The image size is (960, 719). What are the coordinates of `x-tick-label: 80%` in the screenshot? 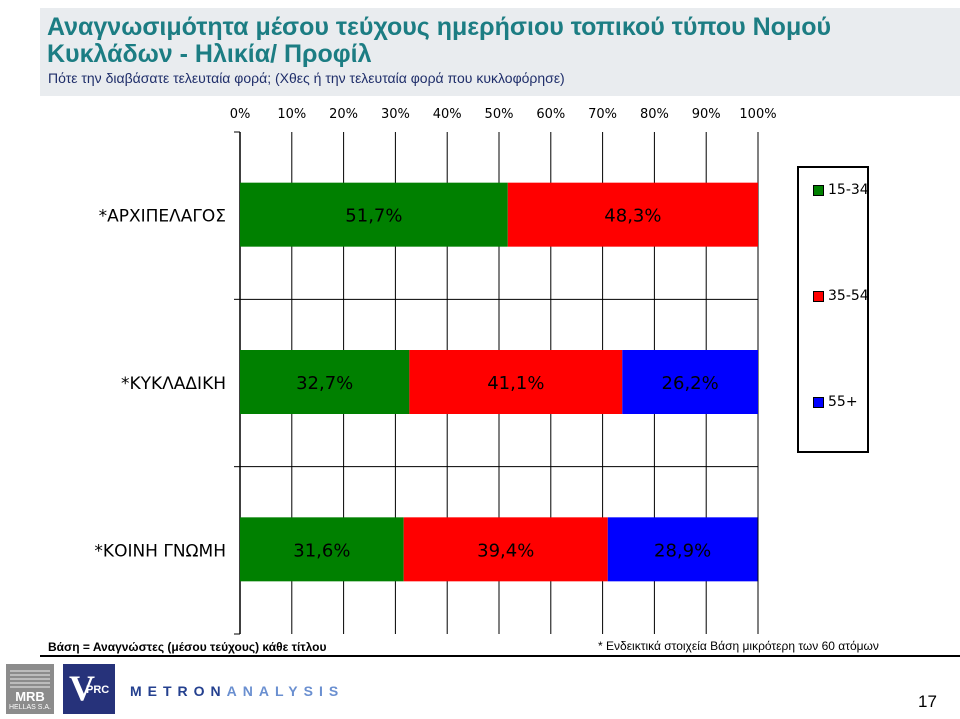 It's located at (654, 114).